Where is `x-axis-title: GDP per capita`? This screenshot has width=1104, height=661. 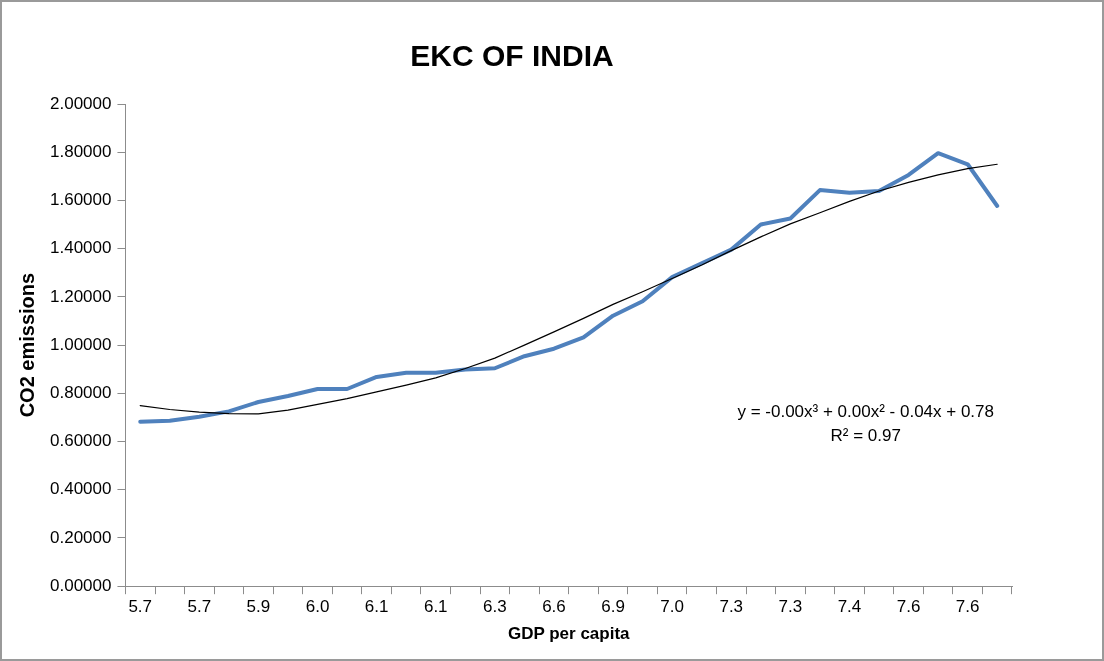 x-axis-title: GDP per capita is located at coordinates (569, 634).